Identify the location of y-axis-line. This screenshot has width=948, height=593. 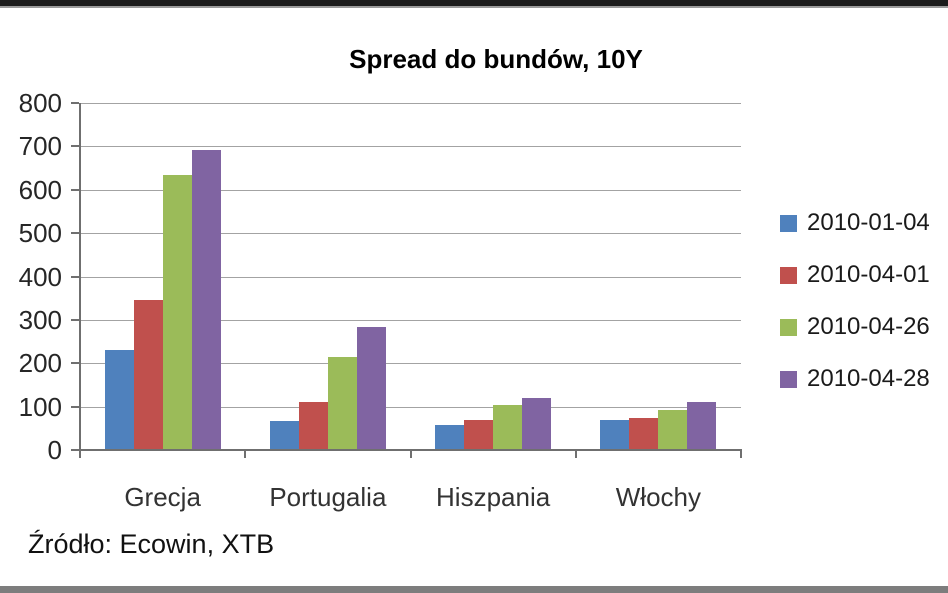
(80, 277).